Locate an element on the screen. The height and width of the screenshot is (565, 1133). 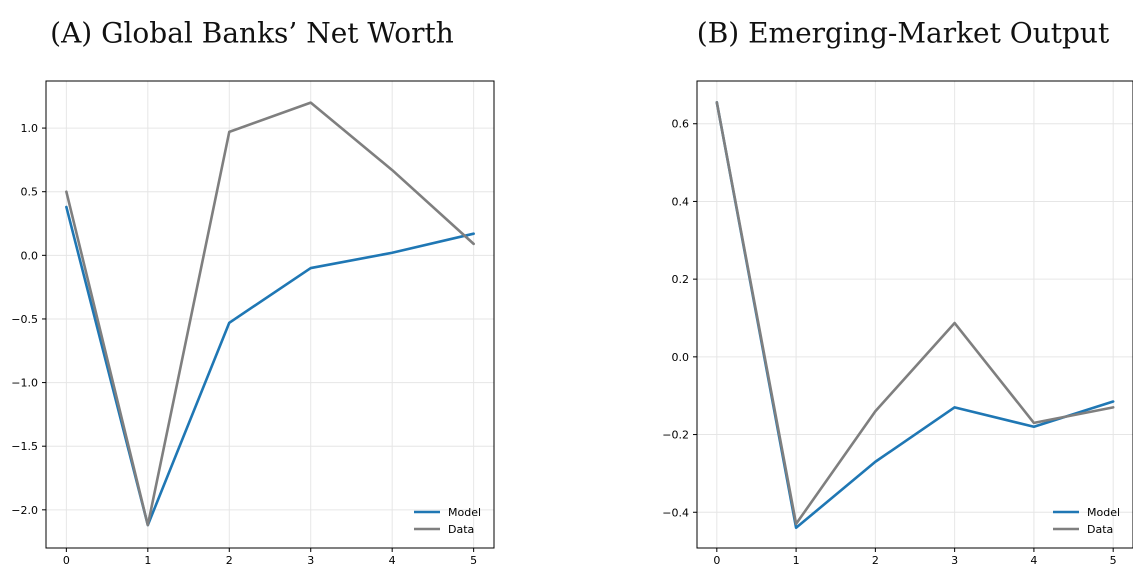
chart-title: (A) Global Banks’ Net Worth is located at coordinates (252, 33).